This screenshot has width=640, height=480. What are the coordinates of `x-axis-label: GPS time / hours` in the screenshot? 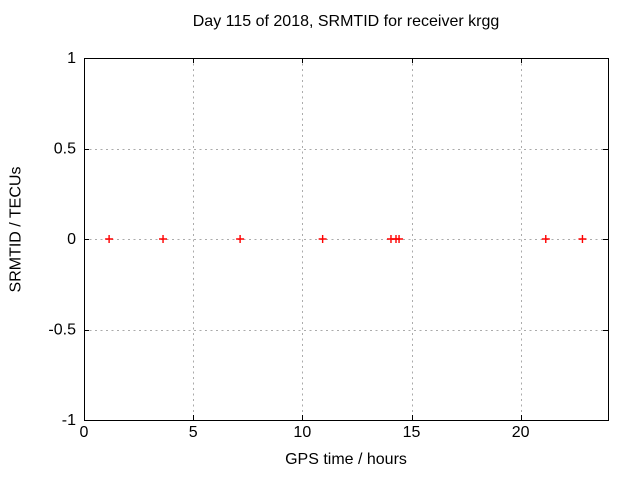 It's located at (346, 459).